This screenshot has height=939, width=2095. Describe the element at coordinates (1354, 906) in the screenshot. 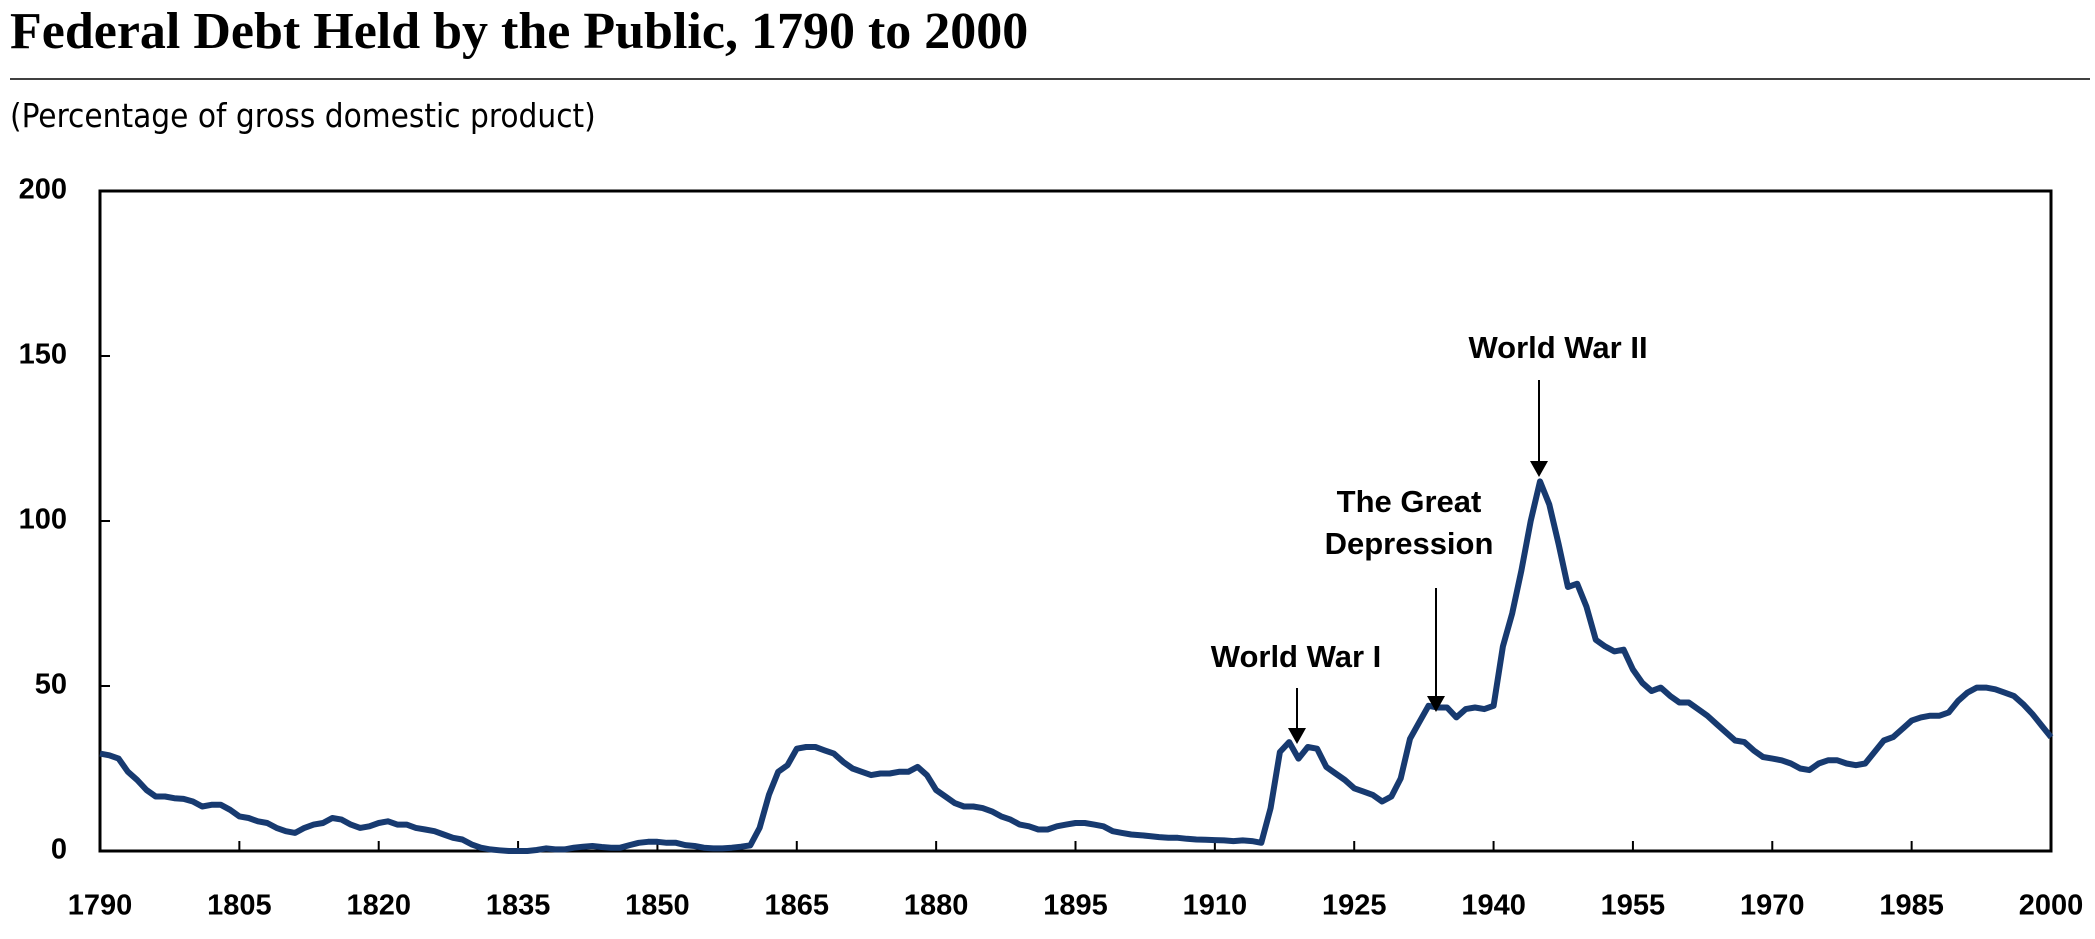

I see `x-tick-label: 1925` at that location.